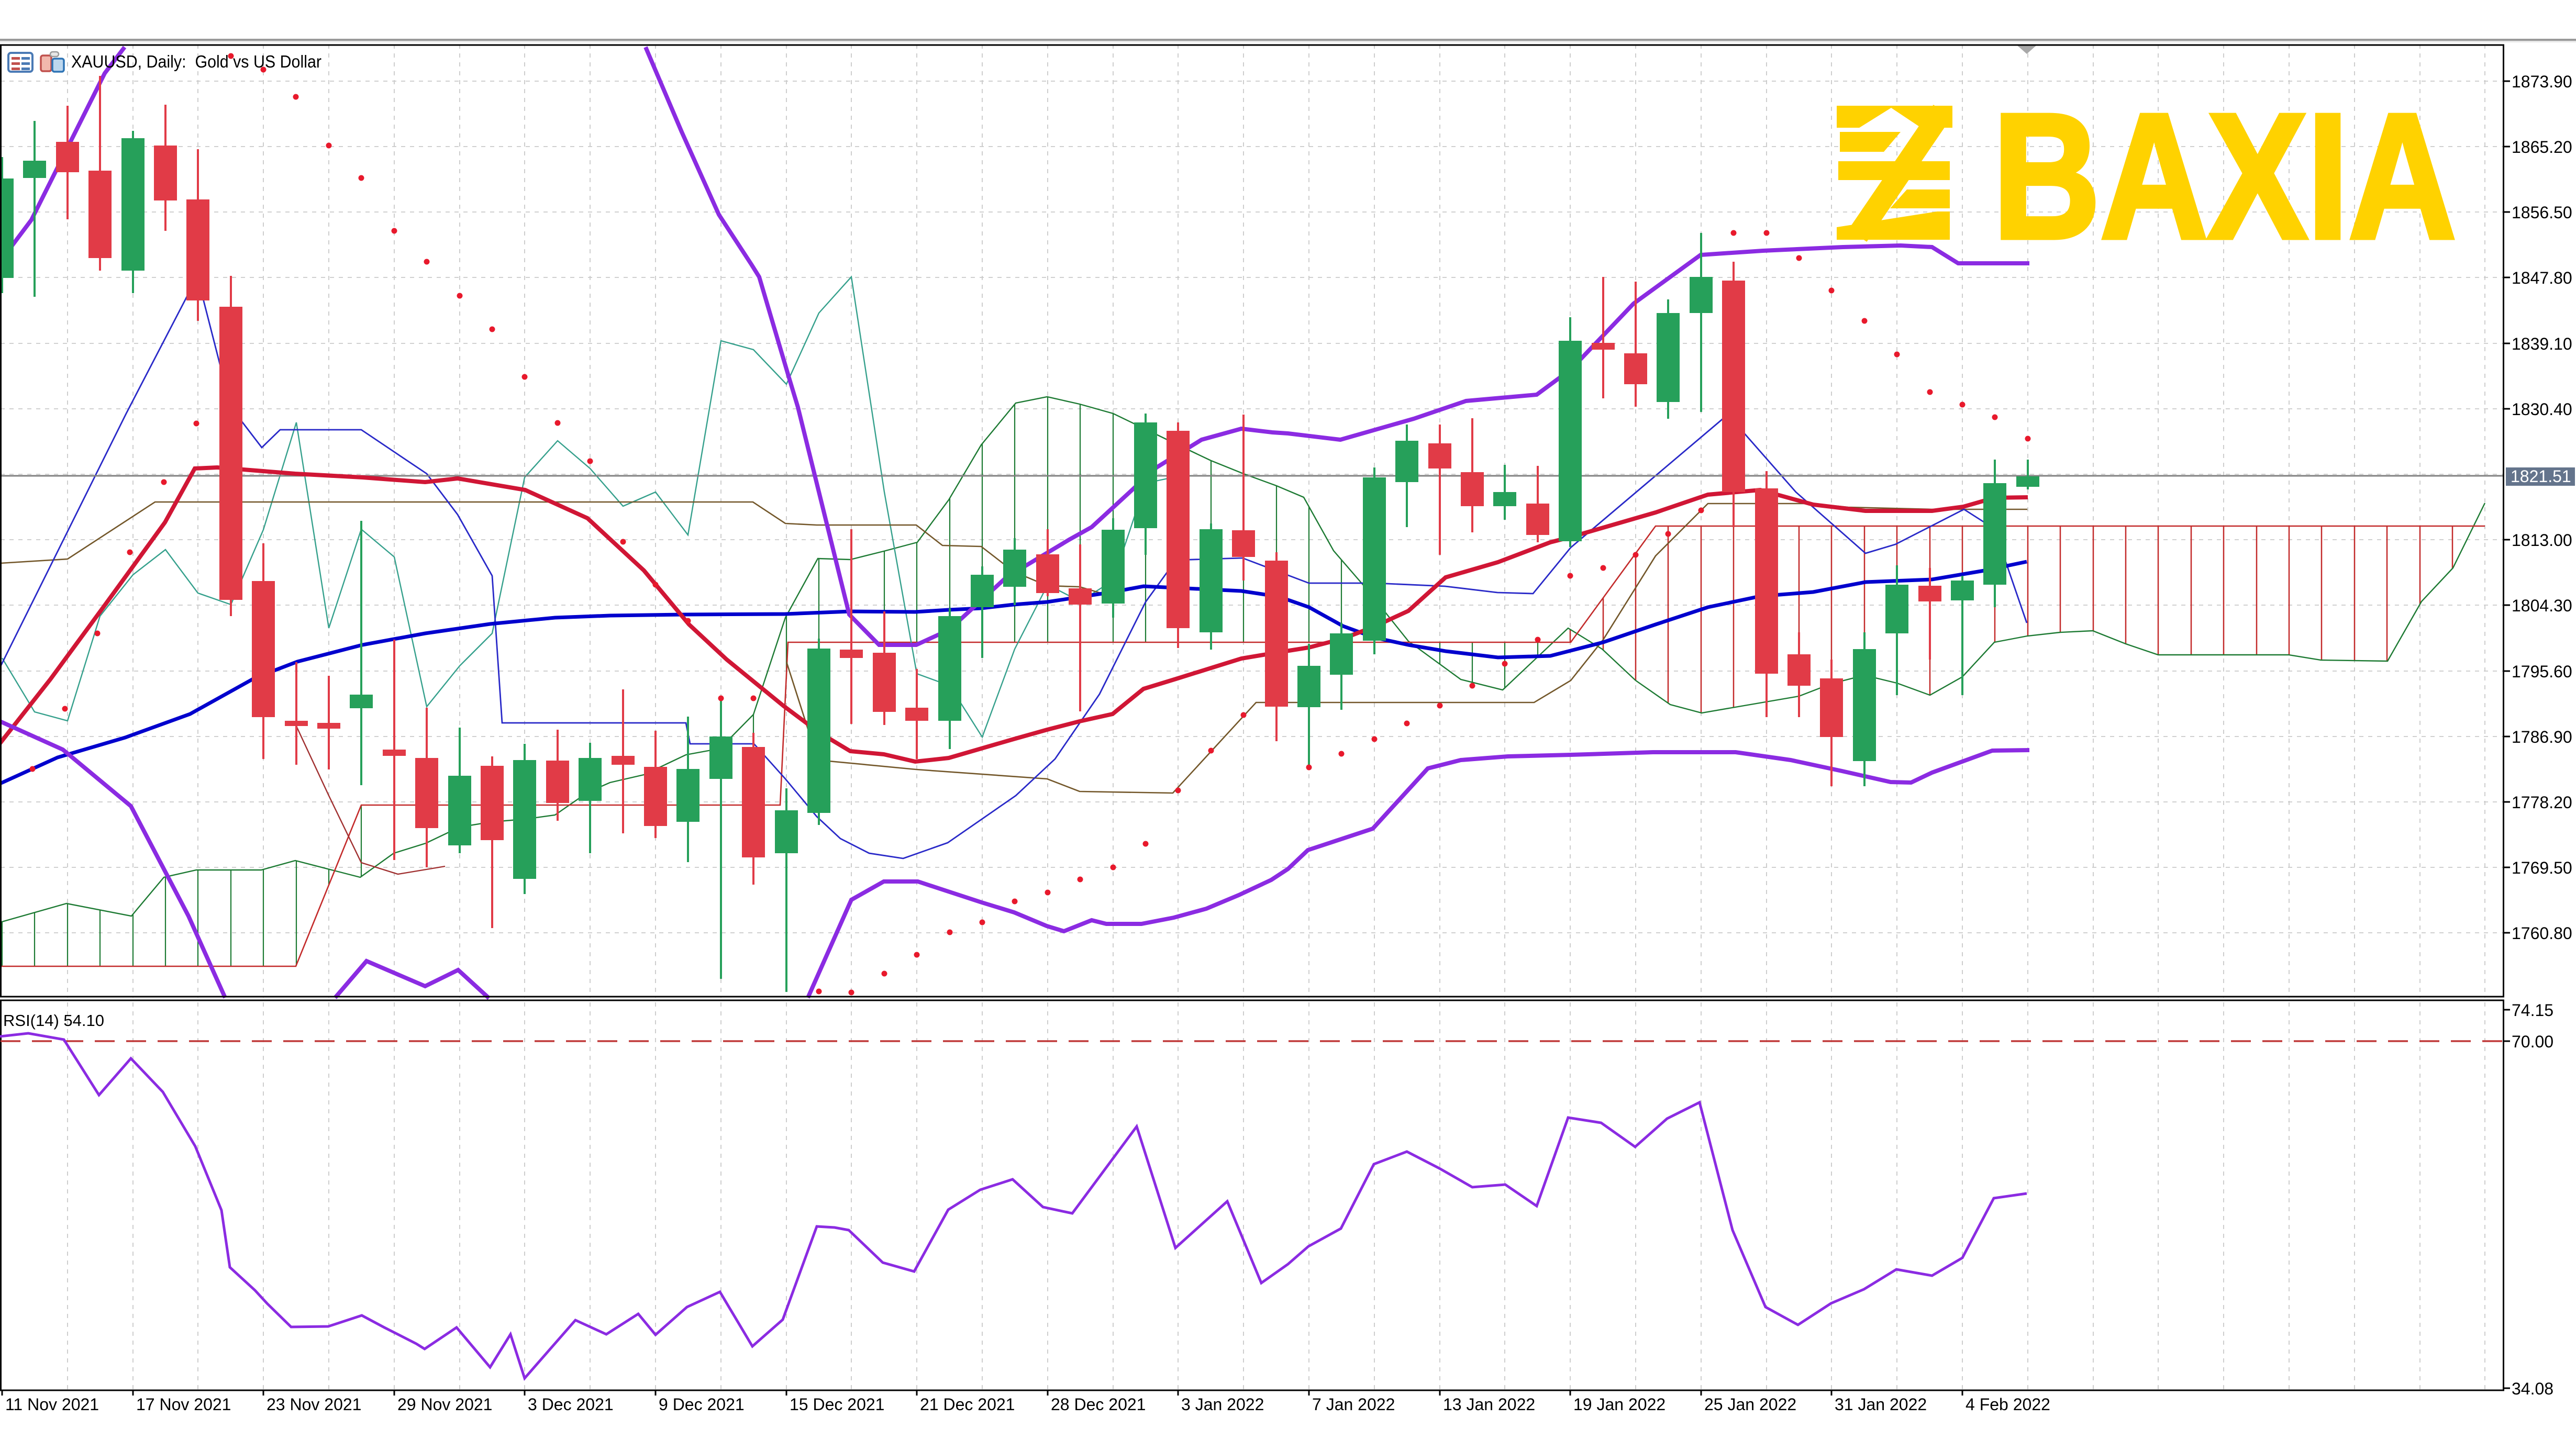 The width and height of the screenshot is (2576, 1451). Describe the element at coordinates (2532, 1042) in the screenshot. I see `svg-text: 70.00` at that location.